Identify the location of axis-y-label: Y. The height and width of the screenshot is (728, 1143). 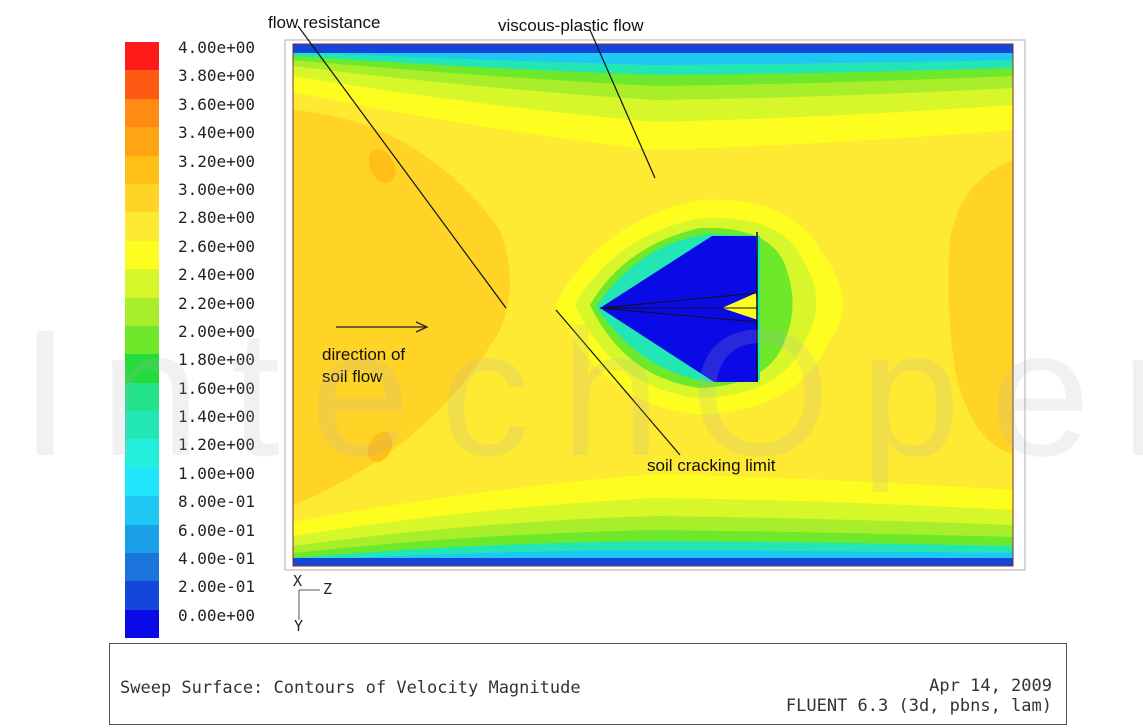
(299, 626).